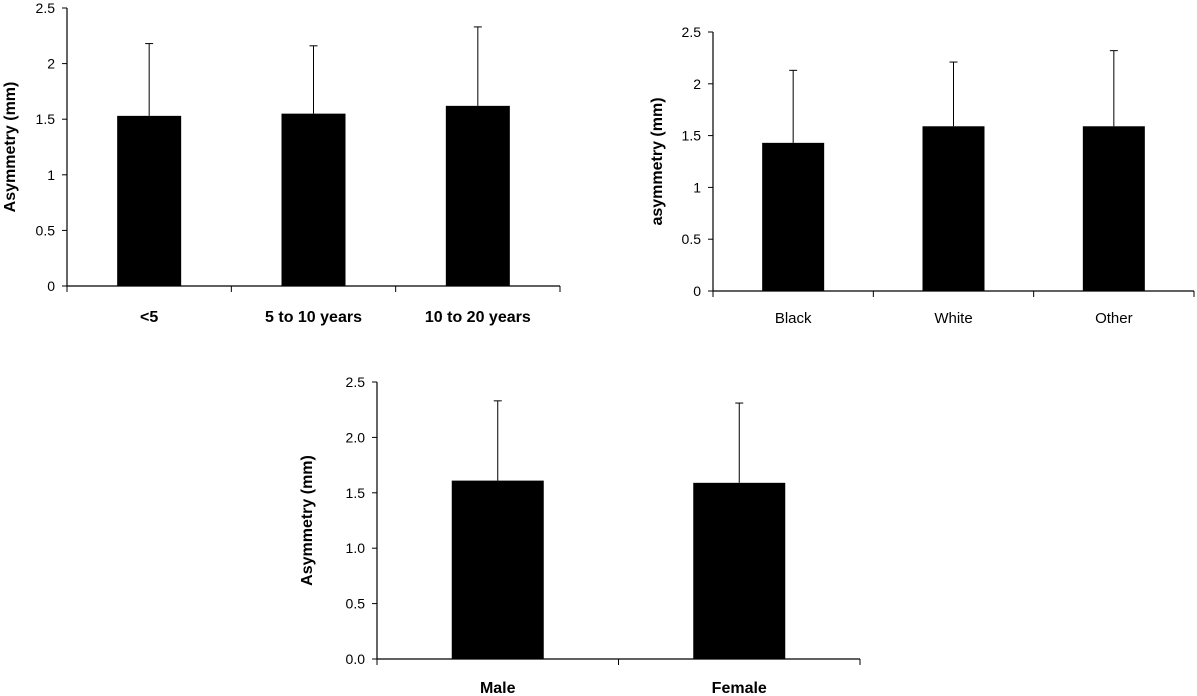 The image size is (1197, 696). I want to click on x-category-label: Other, so click(1114, 318).